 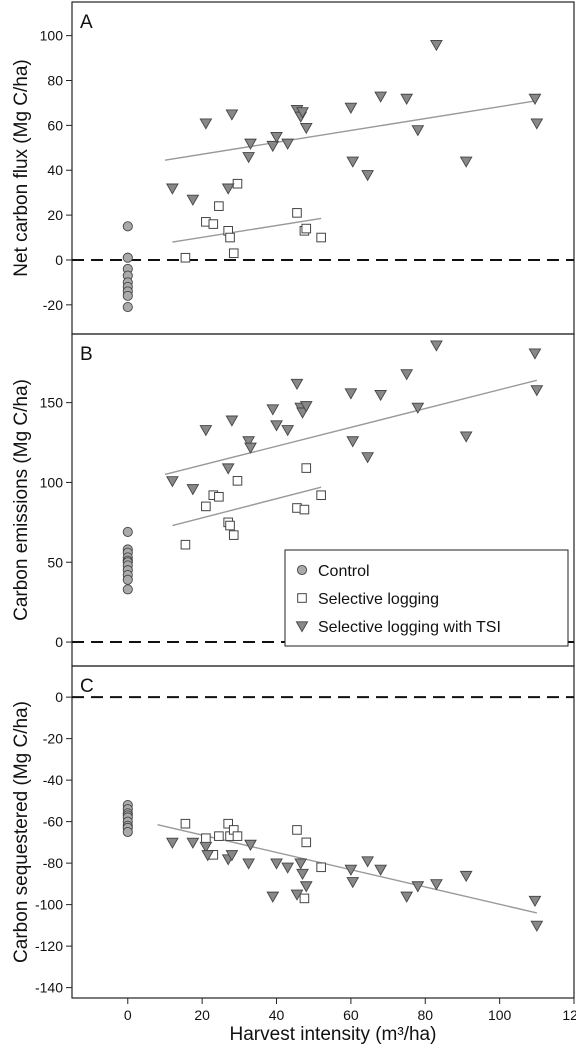 I want to click on y-tick-label: 80, so click(x=55, y=81).